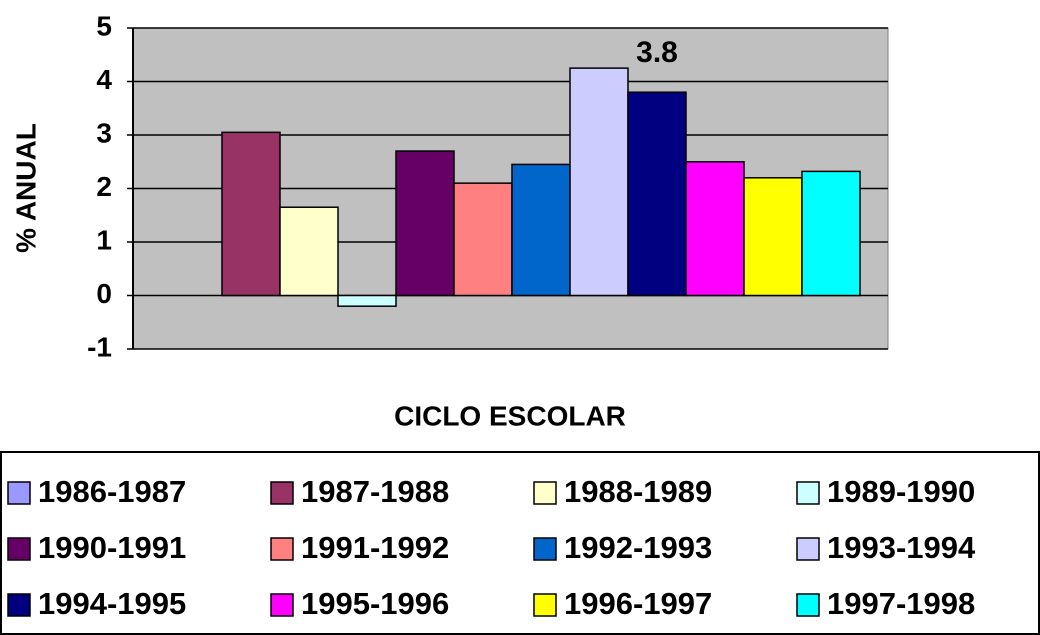  What do you see at coordinates (104, 132) in the screenshot?
I see `y-tick-label: 3` at bounding box center [104, 132].